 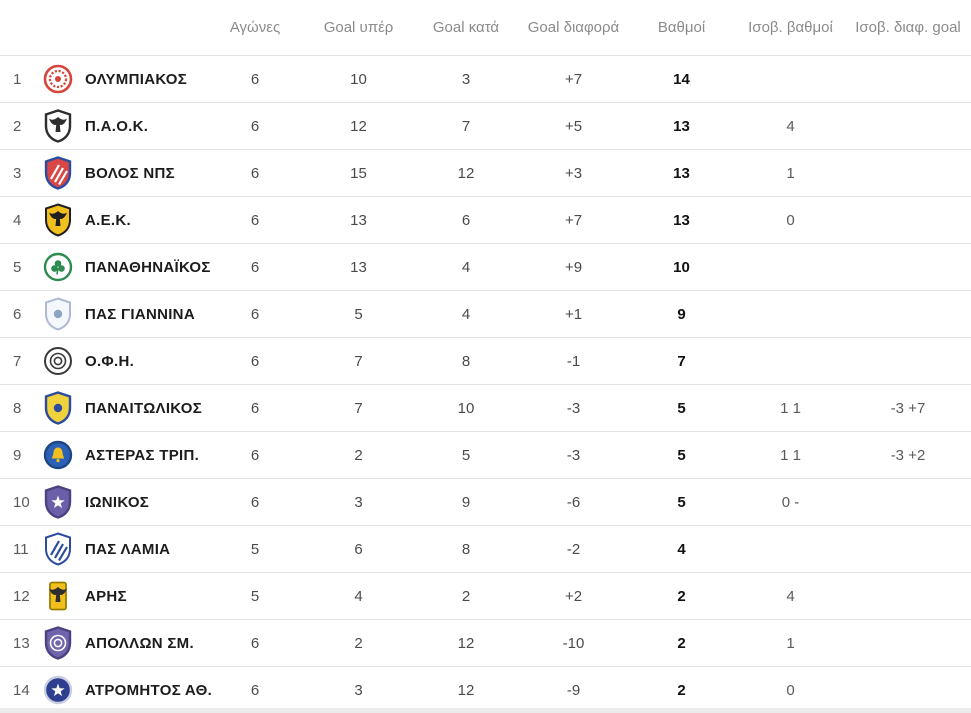 I want to click on goals-against-cell: 7, so click(x=466, y=126).